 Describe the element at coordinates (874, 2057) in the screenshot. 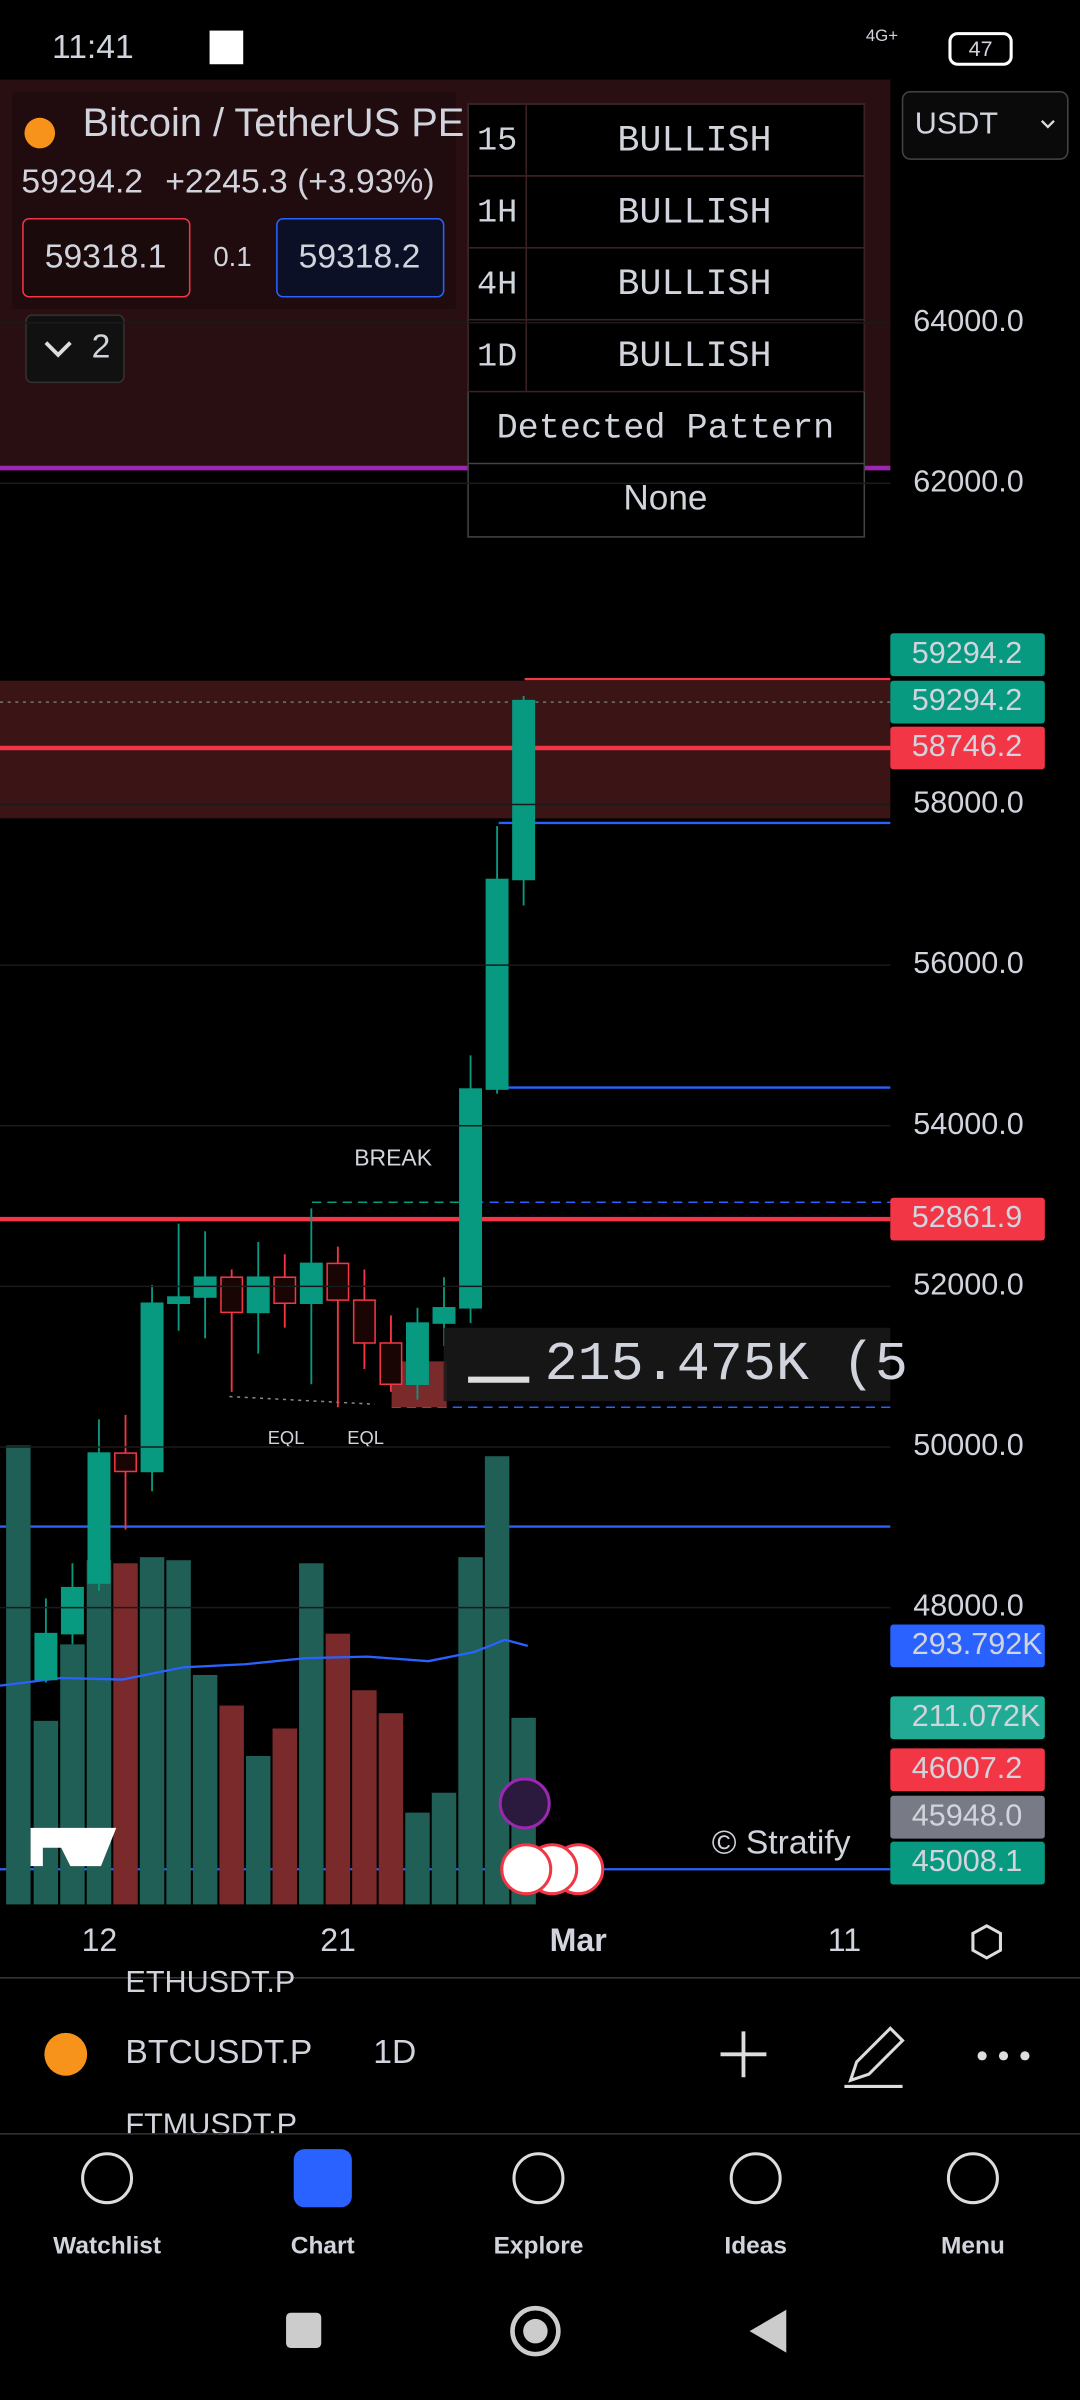

I see `draw-button` at that location.